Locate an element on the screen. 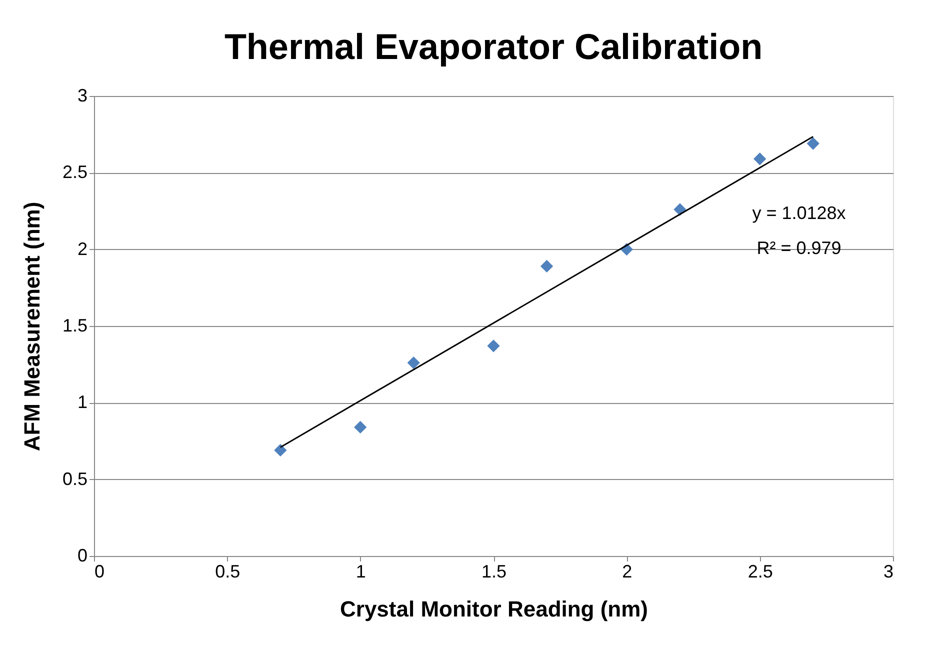 Image resolution: width=934 pixels, height=670 pixels. chart-title: Thermal Evaporator Calibration is located at coordinates (493, 46).